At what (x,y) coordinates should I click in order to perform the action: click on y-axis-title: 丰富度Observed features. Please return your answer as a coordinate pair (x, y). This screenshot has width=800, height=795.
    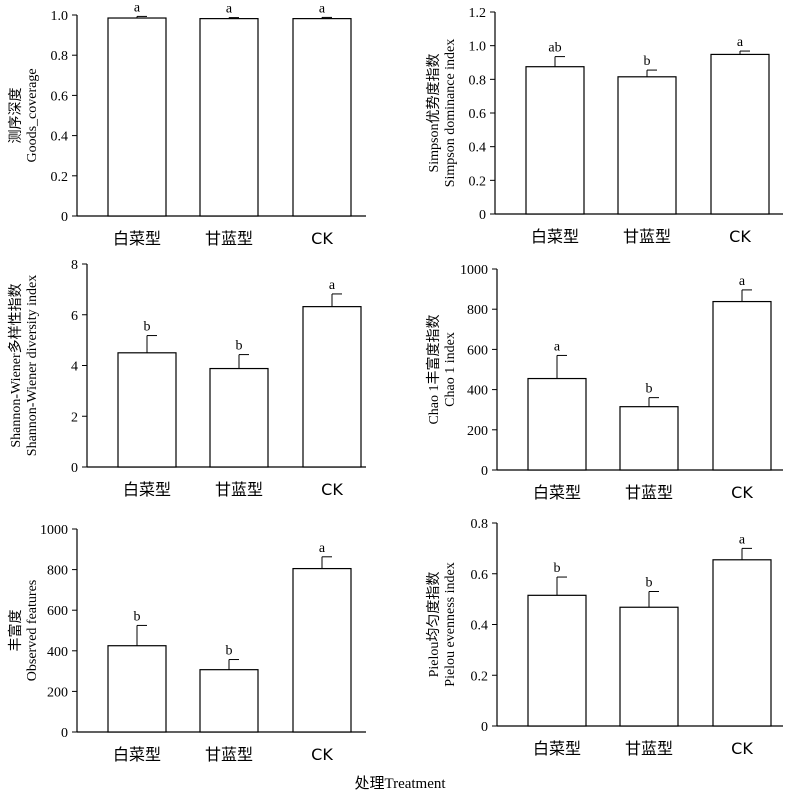
    Looking at the image, I should click on (23, 630).